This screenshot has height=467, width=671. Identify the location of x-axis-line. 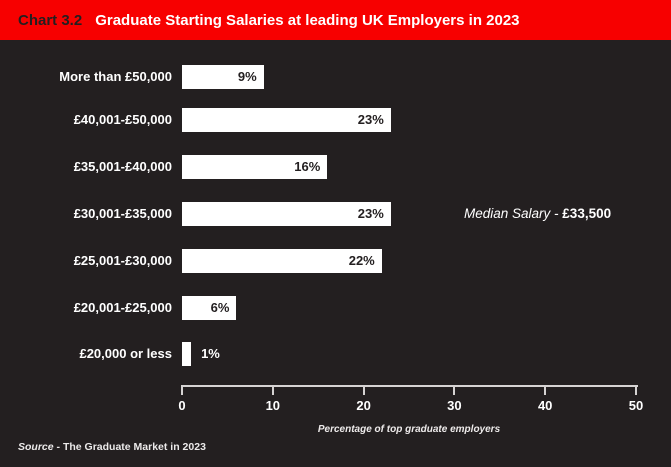
(409, 386).